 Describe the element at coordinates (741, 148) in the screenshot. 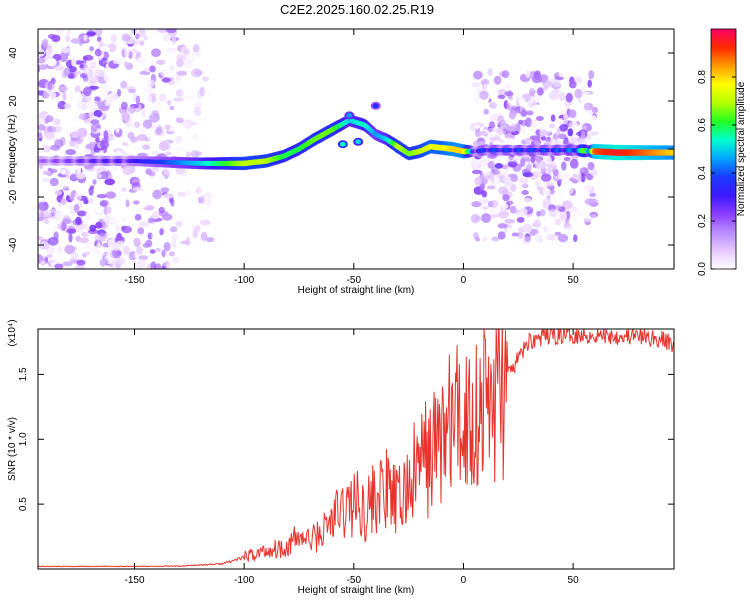

I see `colorbar-label: Normalized spectral amplitude` at that location.